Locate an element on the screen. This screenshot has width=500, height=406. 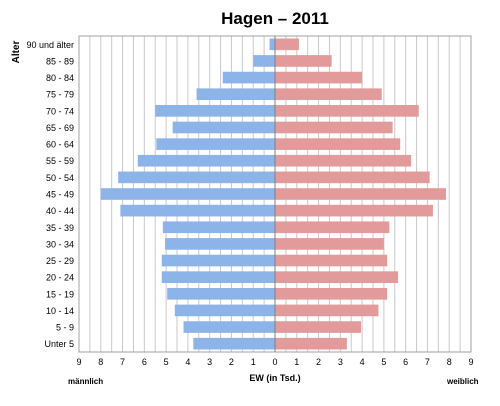
category-label: 50 - 54 is located at coordinates (60, 178).